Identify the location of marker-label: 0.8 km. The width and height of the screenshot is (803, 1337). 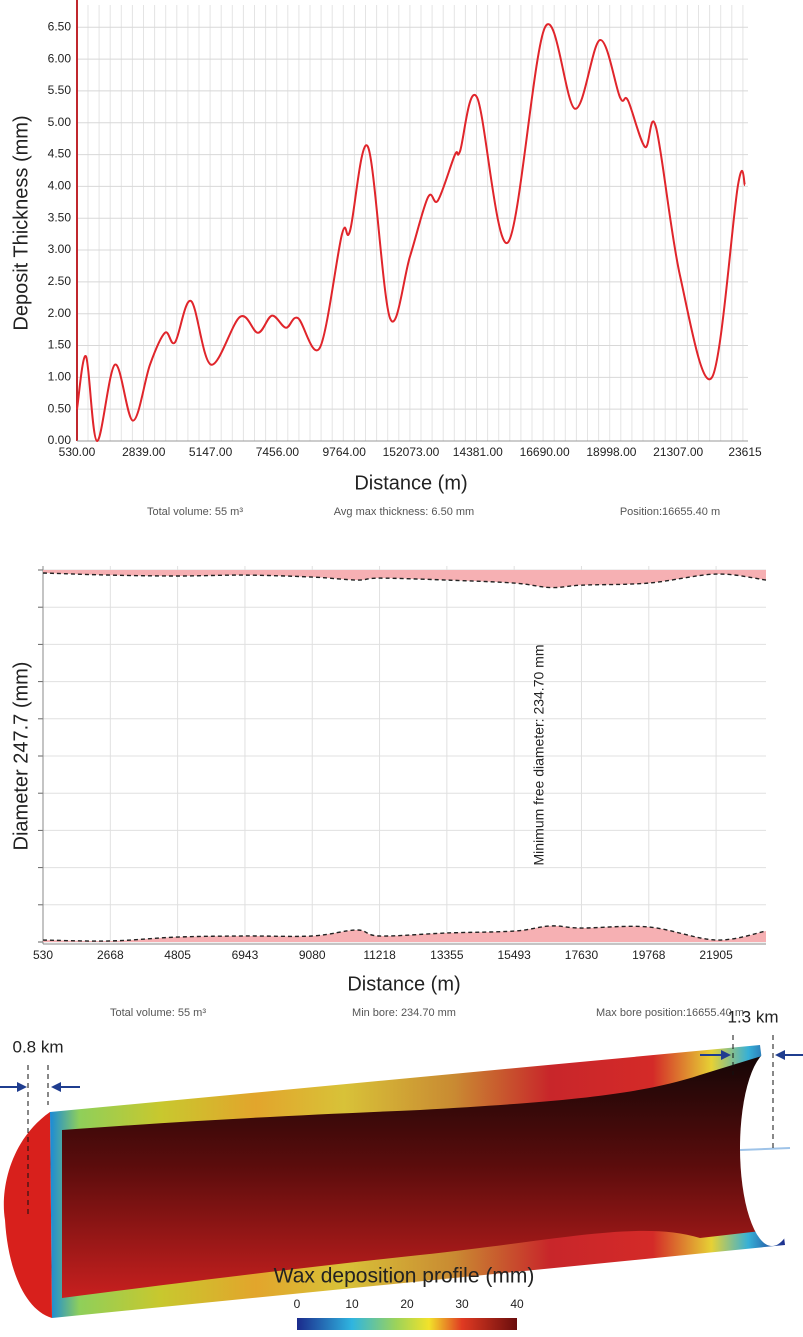
(37, 1046).